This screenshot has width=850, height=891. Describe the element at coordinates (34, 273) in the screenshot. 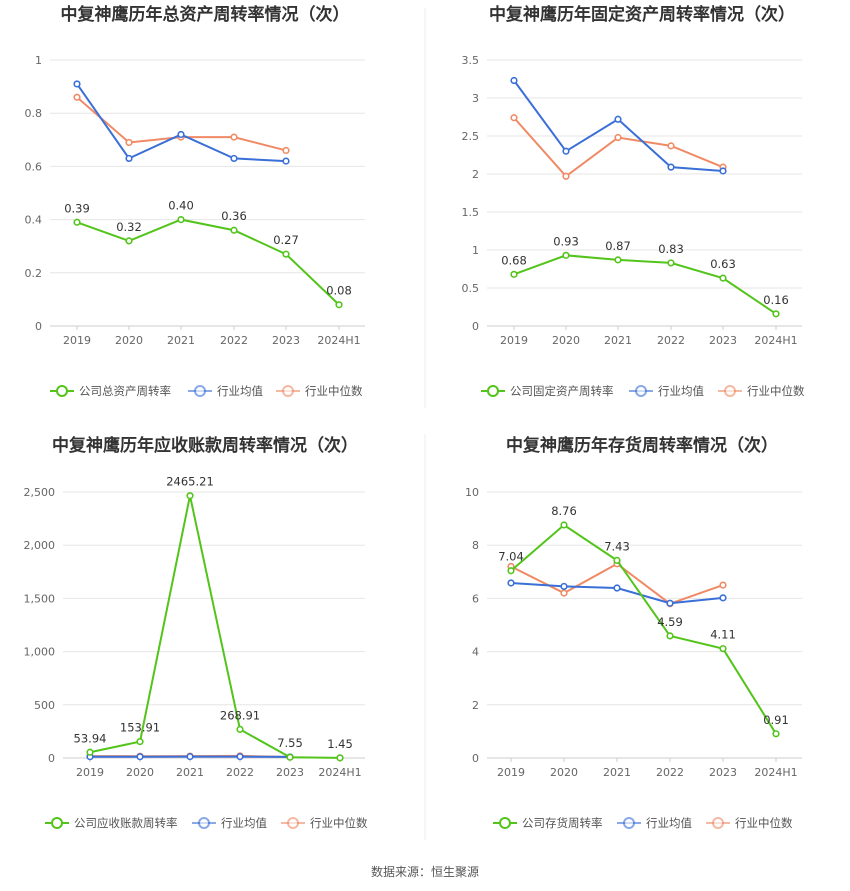

I see `y-tick-label: 0.2` at that location.